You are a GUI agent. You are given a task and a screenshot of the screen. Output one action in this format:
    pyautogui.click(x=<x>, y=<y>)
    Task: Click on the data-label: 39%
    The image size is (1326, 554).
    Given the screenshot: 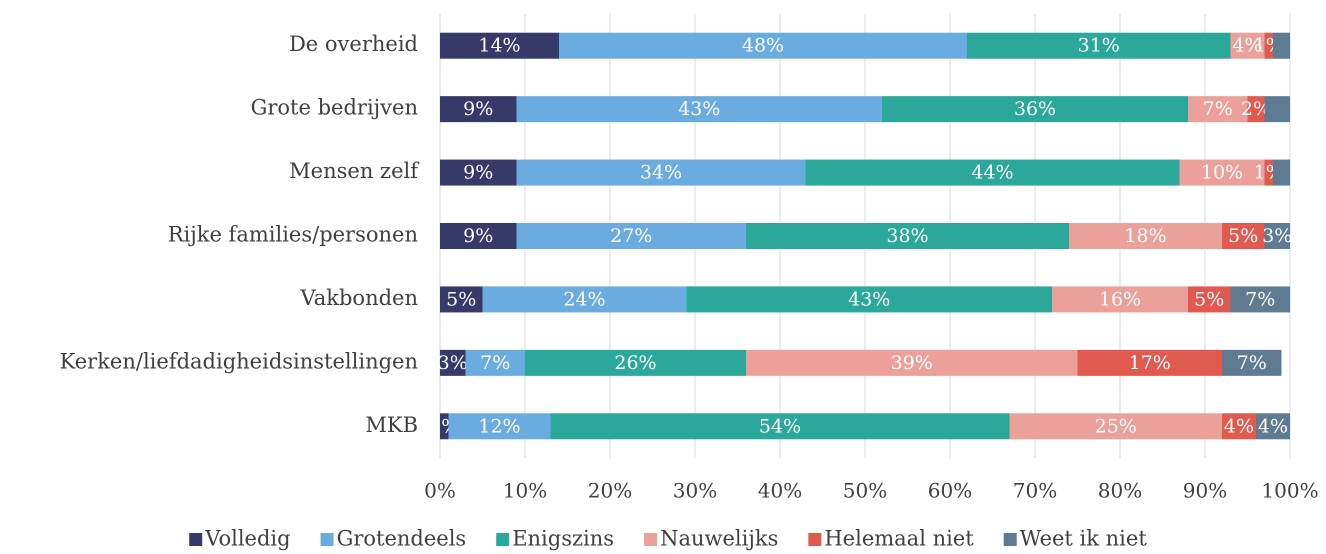 What is the action you would take?
    pyautogui.click(x=912, y=363)
    